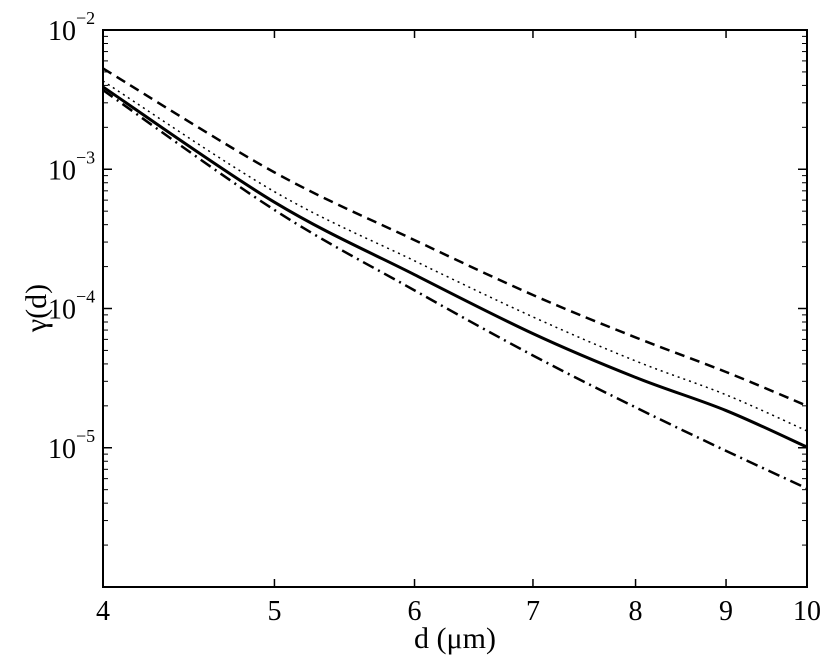 The width and height of the screenshot is (830, 665). What do you see at coordinates (36, 308) in the screenshot?
I see `y-axis-title: γ(d)` at bounding box center [36, 308].